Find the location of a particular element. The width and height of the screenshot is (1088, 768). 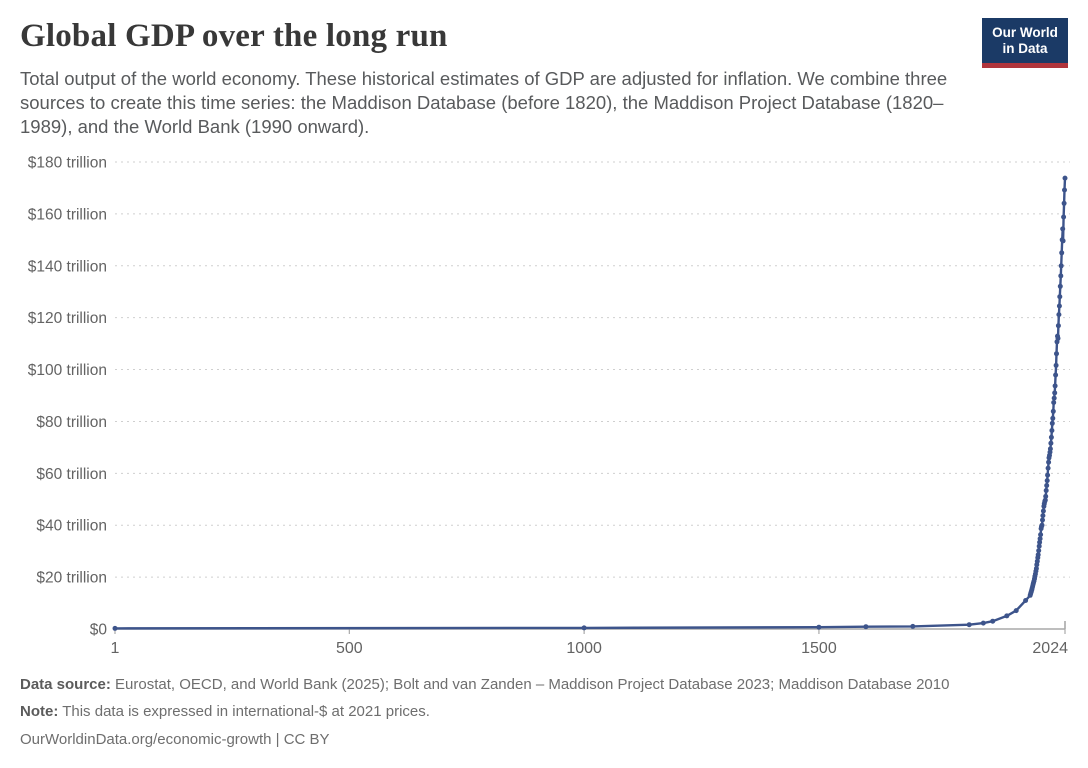

note-label: Note: is located at coordinates (39, 712).